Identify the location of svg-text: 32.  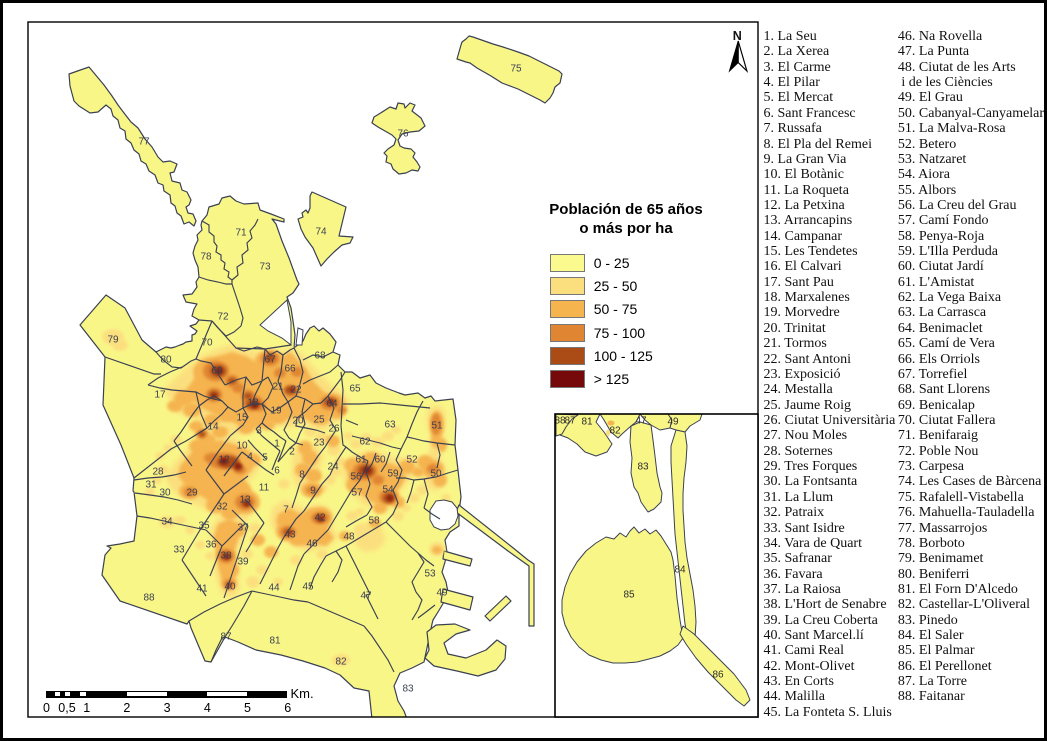
(222, 507).